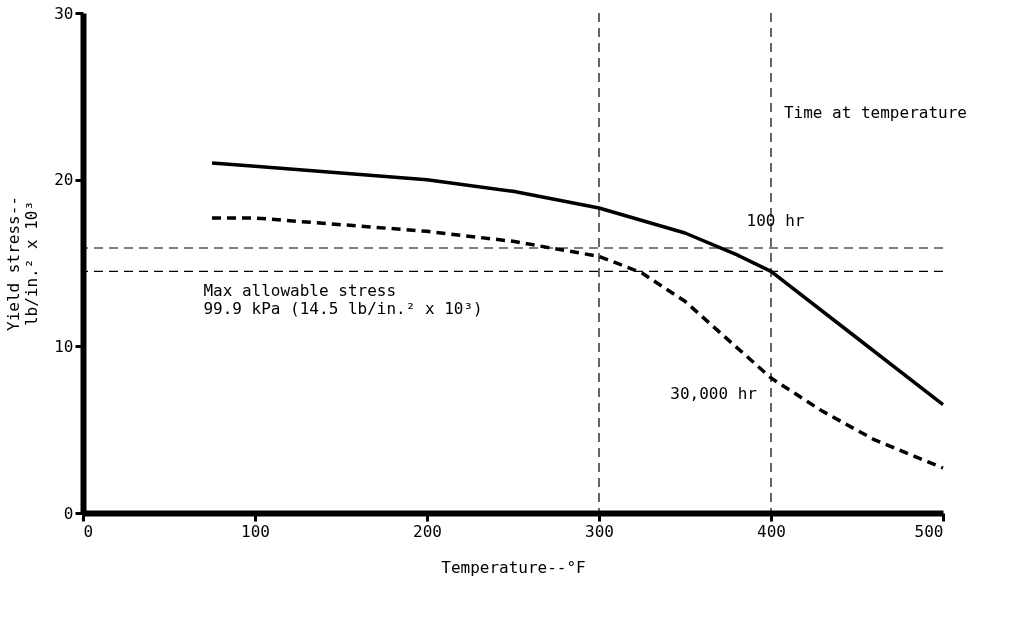  I want to click on y-tick-label: 10, so click(64, 346).